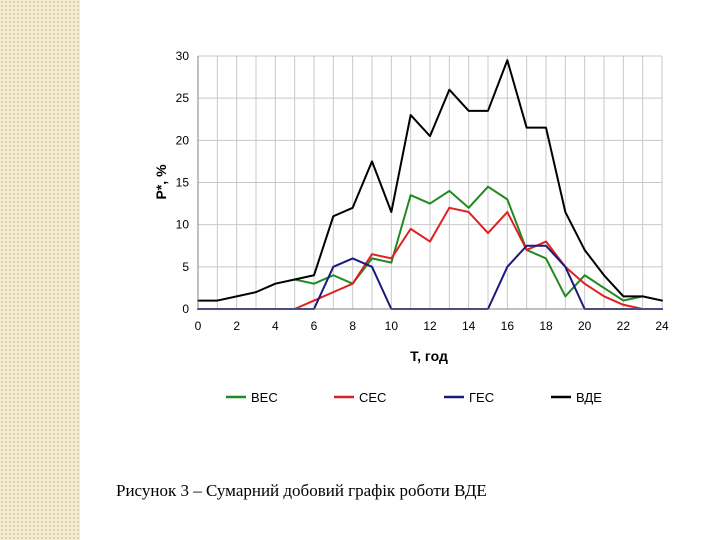 This screenshot has width=720, height=540. Describe the element at coordinates (183, 225) in the screenshot. I see `y-tick-label: 10` at that location.